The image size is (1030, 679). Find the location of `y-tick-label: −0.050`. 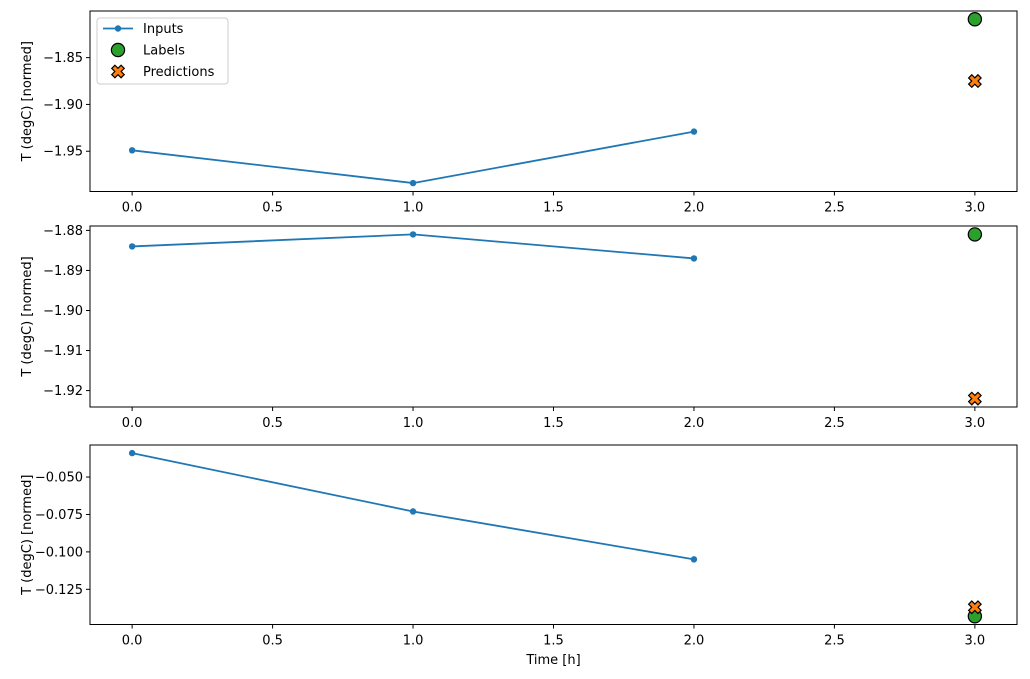

y-tick-label: −0.050 is located at coordinates (59, 478).